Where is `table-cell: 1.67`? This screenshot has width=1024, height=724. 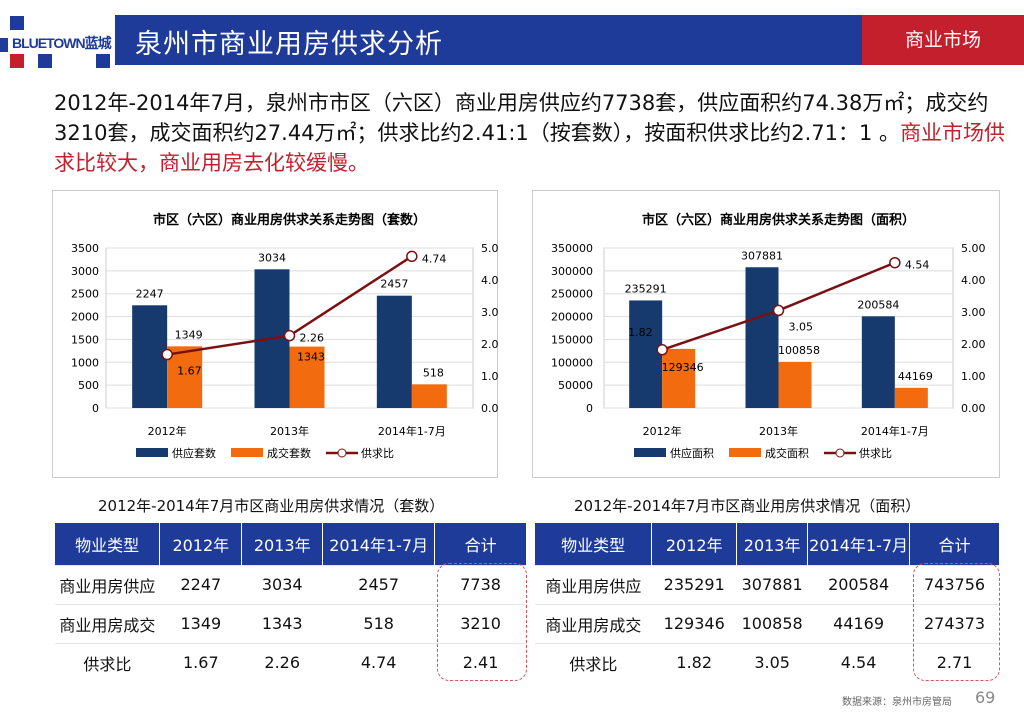
table-cell: 1.67 is located at coordinates (200, 662).